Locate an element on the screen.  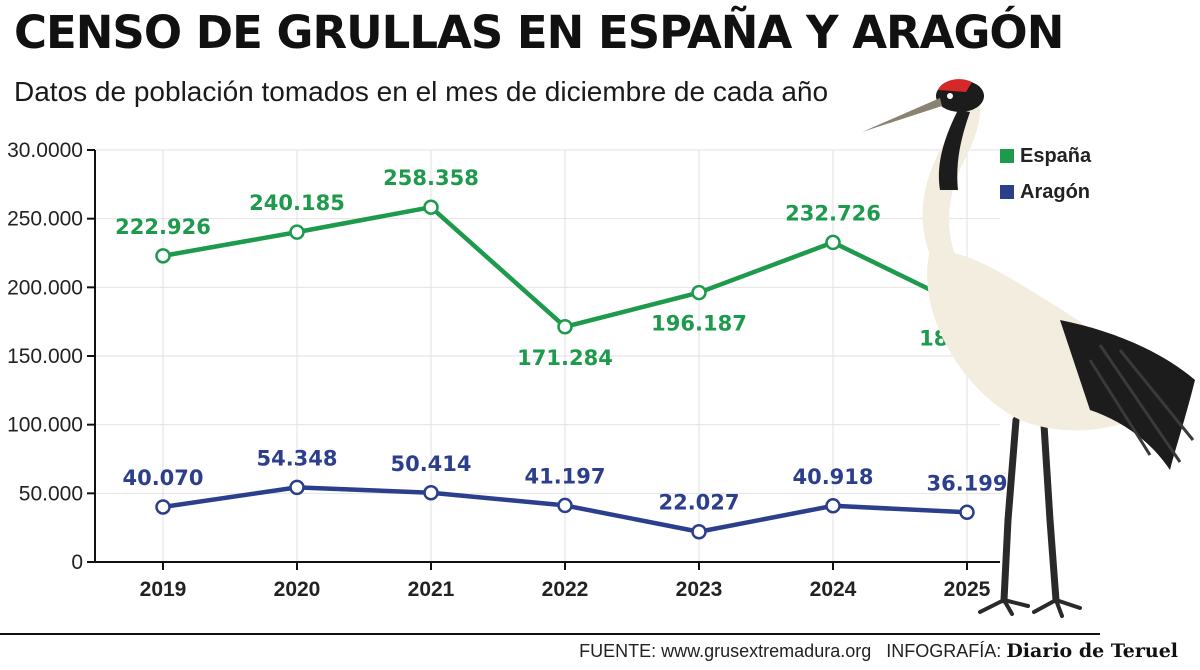
y-tick-label: 250.000 is located at coordinates (45, 219).